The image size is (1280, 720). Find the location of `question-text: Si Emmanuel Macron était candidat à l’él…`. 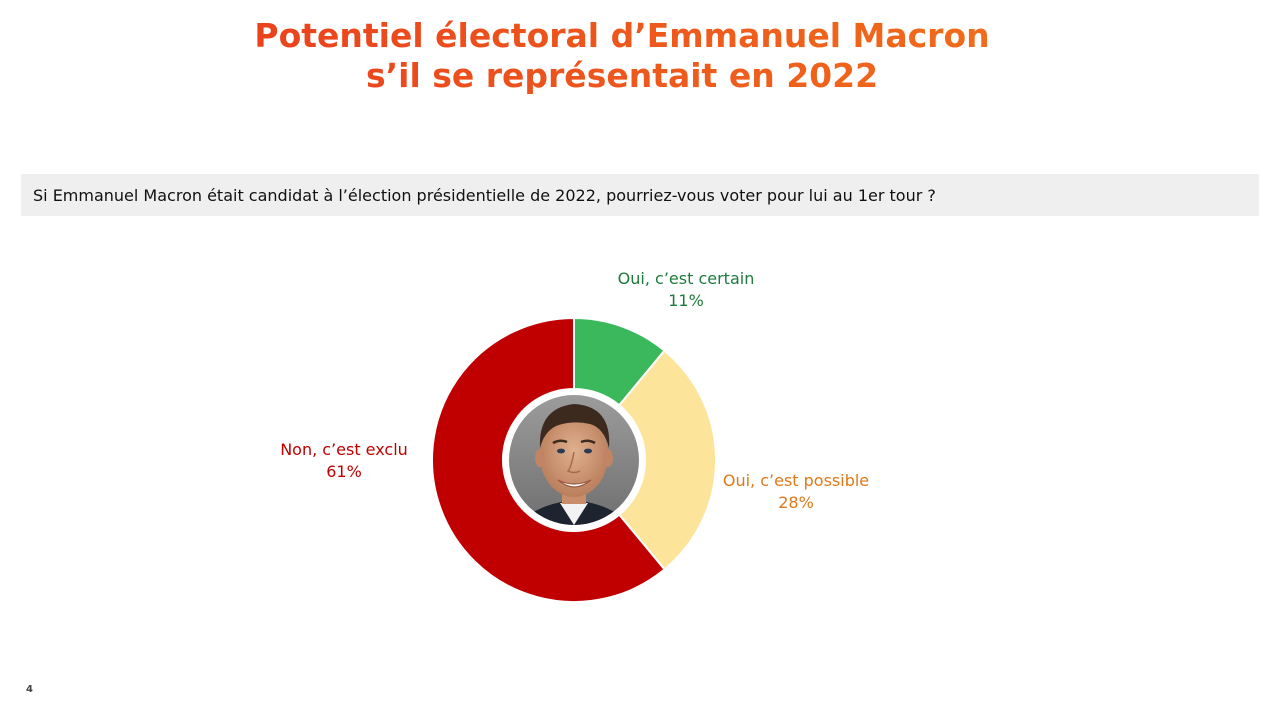

question-text: Si Emmanuel Macron était candidat à l’él… is located at coordinates (484, 195).